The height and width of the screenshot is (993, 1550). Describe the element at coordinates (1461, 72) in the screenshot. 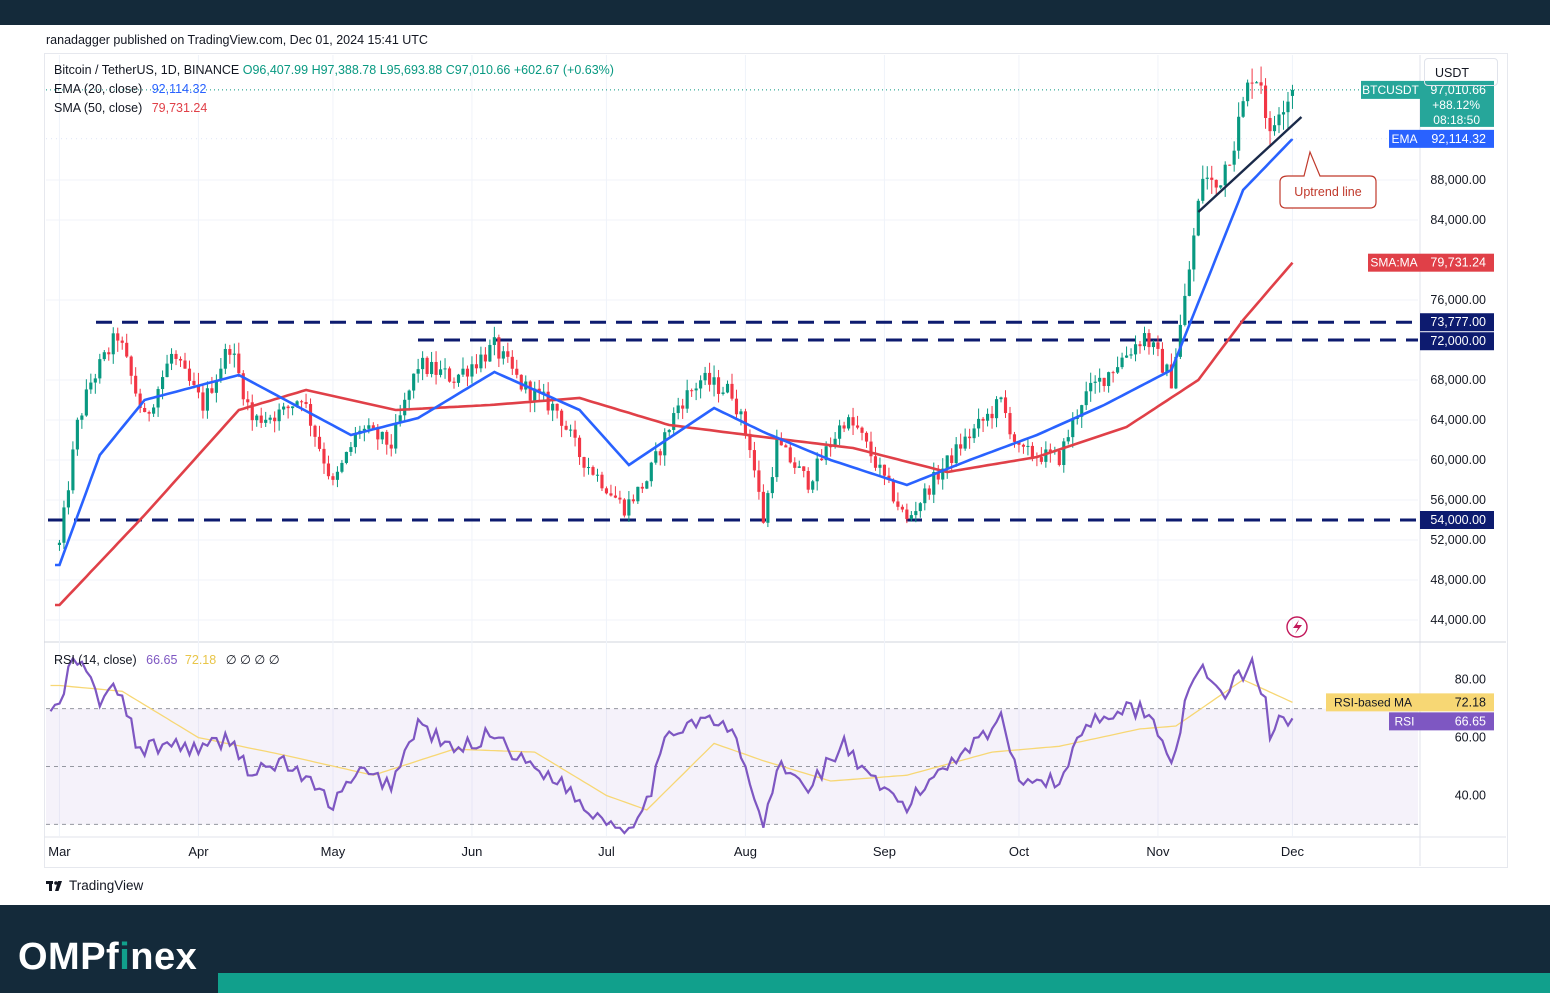

I see `currency-unit-button: USDT` at that location.